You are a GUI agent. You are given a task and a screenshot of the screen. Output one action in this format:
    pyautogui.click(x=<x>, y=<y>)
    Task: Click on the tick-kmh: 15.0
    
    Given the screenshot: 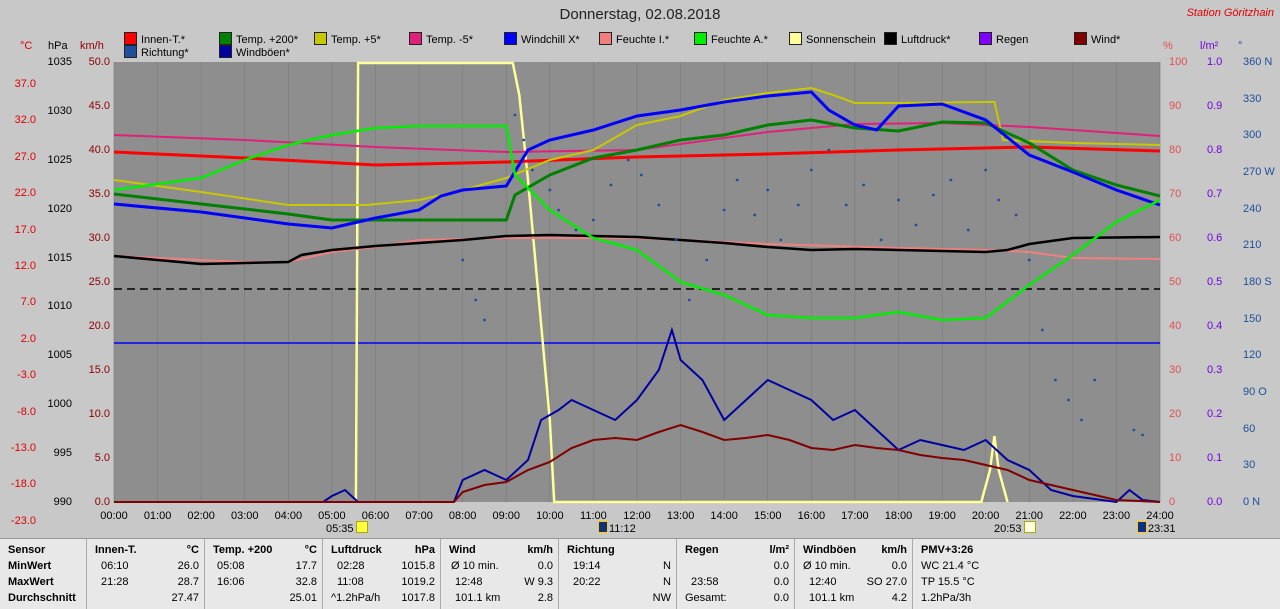 What is the action you would take?
    pyautogui.click(x=99, y=370)
    